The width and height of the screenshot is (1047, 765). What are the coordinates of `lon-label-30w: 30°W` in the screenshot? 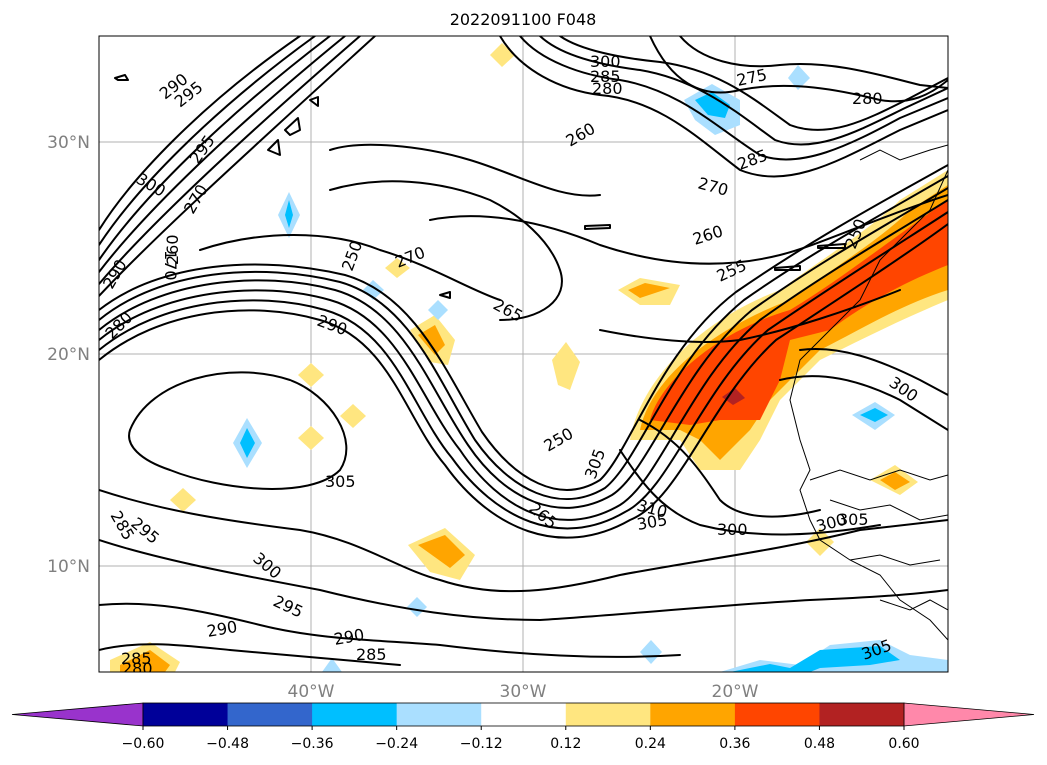 It's located at (523, 692).